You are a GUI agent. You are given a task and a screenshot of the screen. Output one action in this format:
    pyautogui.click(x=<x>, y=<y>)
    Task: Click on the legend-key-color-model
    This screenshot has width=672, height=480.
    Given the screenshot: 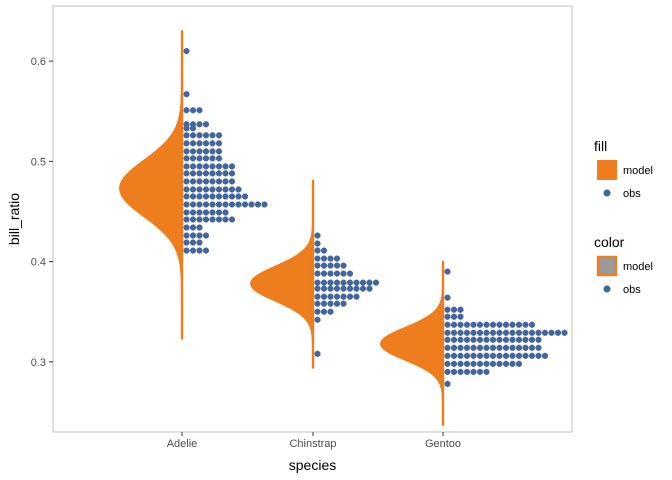 What is the action you would take?
    pyautogui.click(x=607, y=266)
    